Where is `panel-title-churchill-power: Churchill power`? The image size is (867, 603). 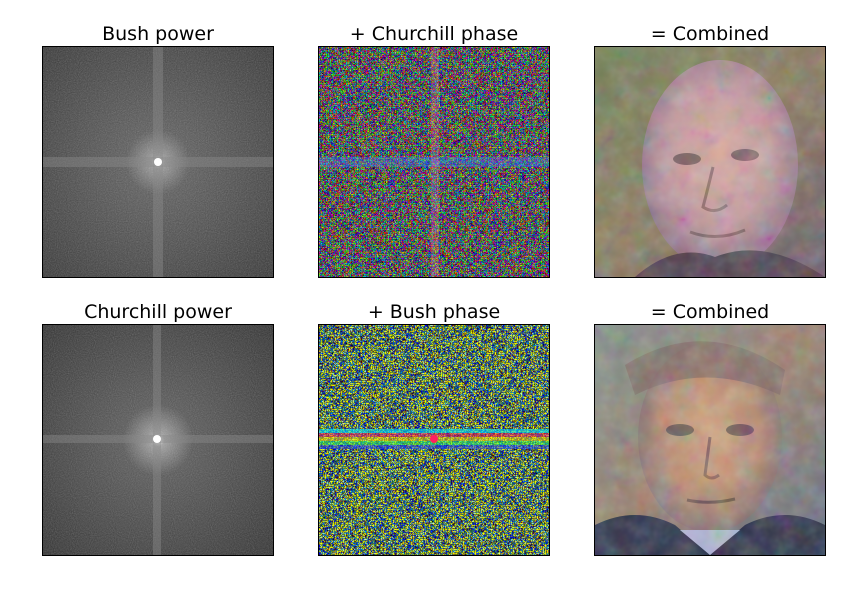 panel-title-churchill-power: Churchill power is located at coordinates (158, 312).